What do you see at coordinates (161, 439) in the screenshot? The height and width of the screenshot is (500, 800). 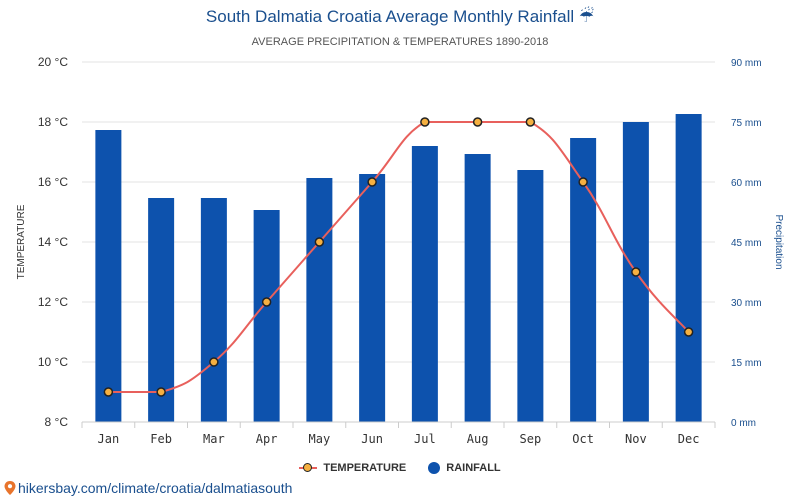 I see `x-tick-label: Feb` at bounding box center [161, 439].